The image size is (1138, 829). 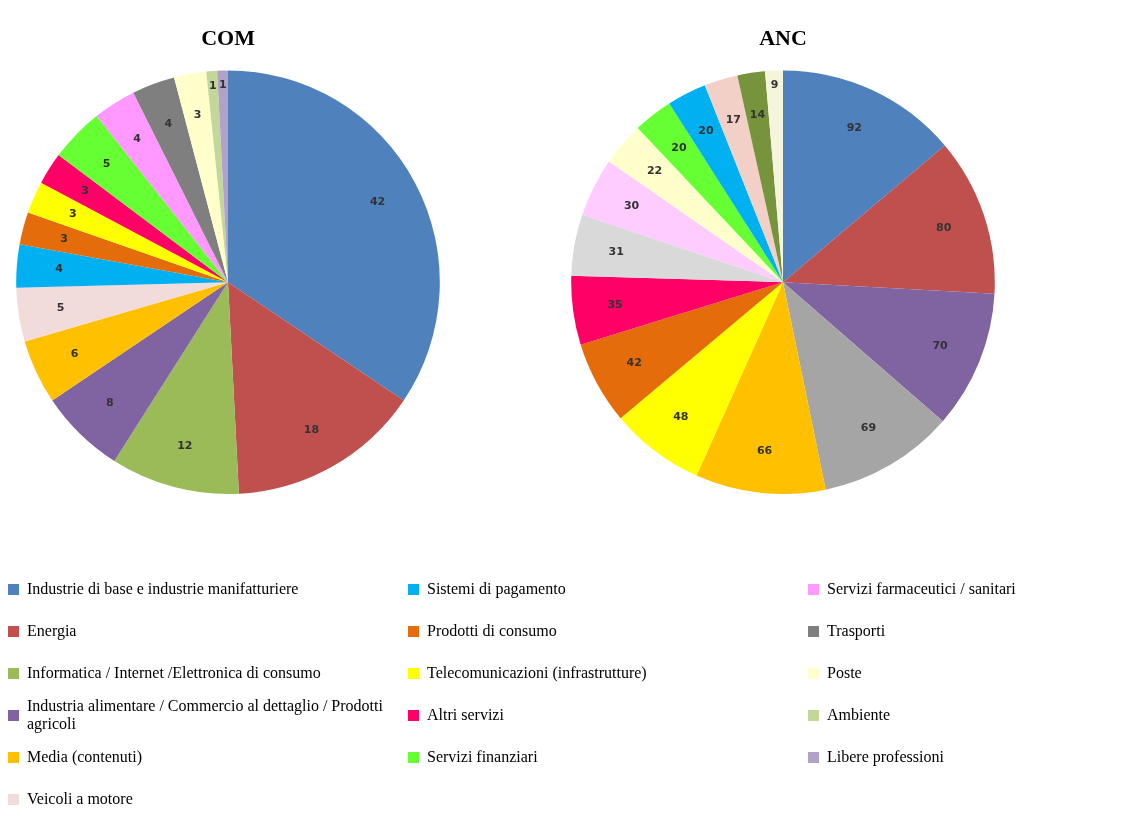 I want to click on legend-label: Servizi farmaceutici / sanitari, so click(x=921, y=589).